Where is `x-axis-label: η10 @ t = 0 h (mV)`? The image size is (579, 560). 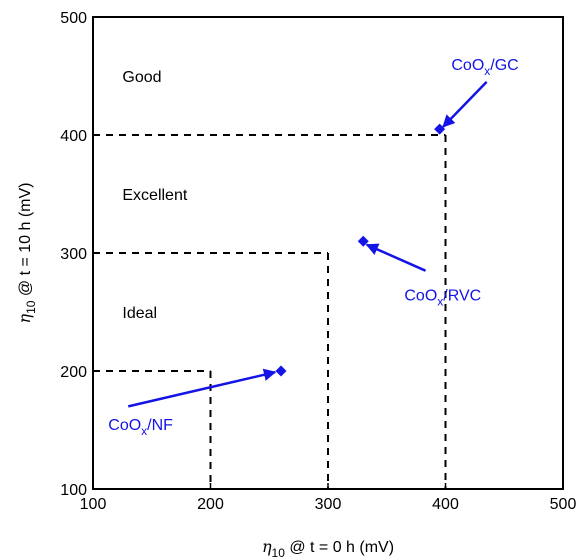 x-axis-label: η10 @ t = 0 h (mV) is located at coordinates (328, 548).